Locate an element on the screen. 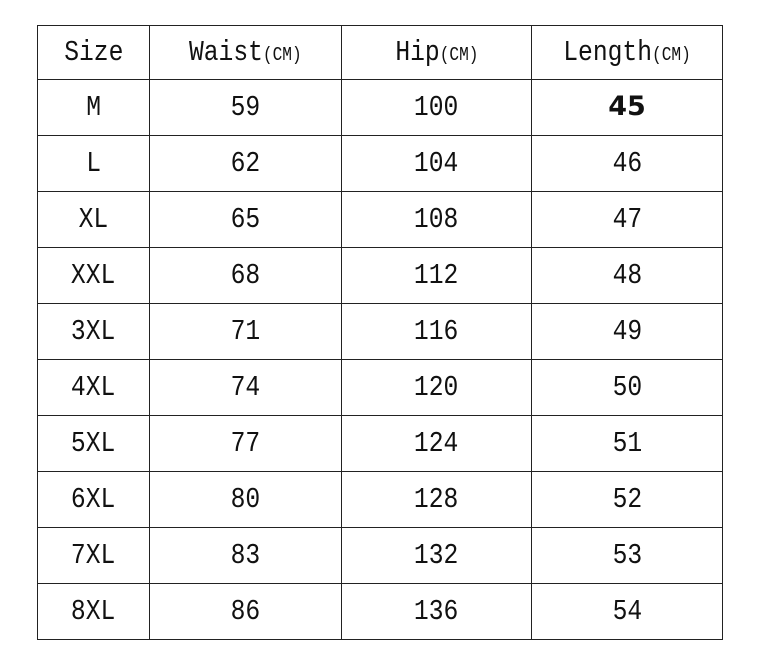 The height and width of the screenshot is (667, 776). cell-value: 50 is located at coordinates (627, 387).